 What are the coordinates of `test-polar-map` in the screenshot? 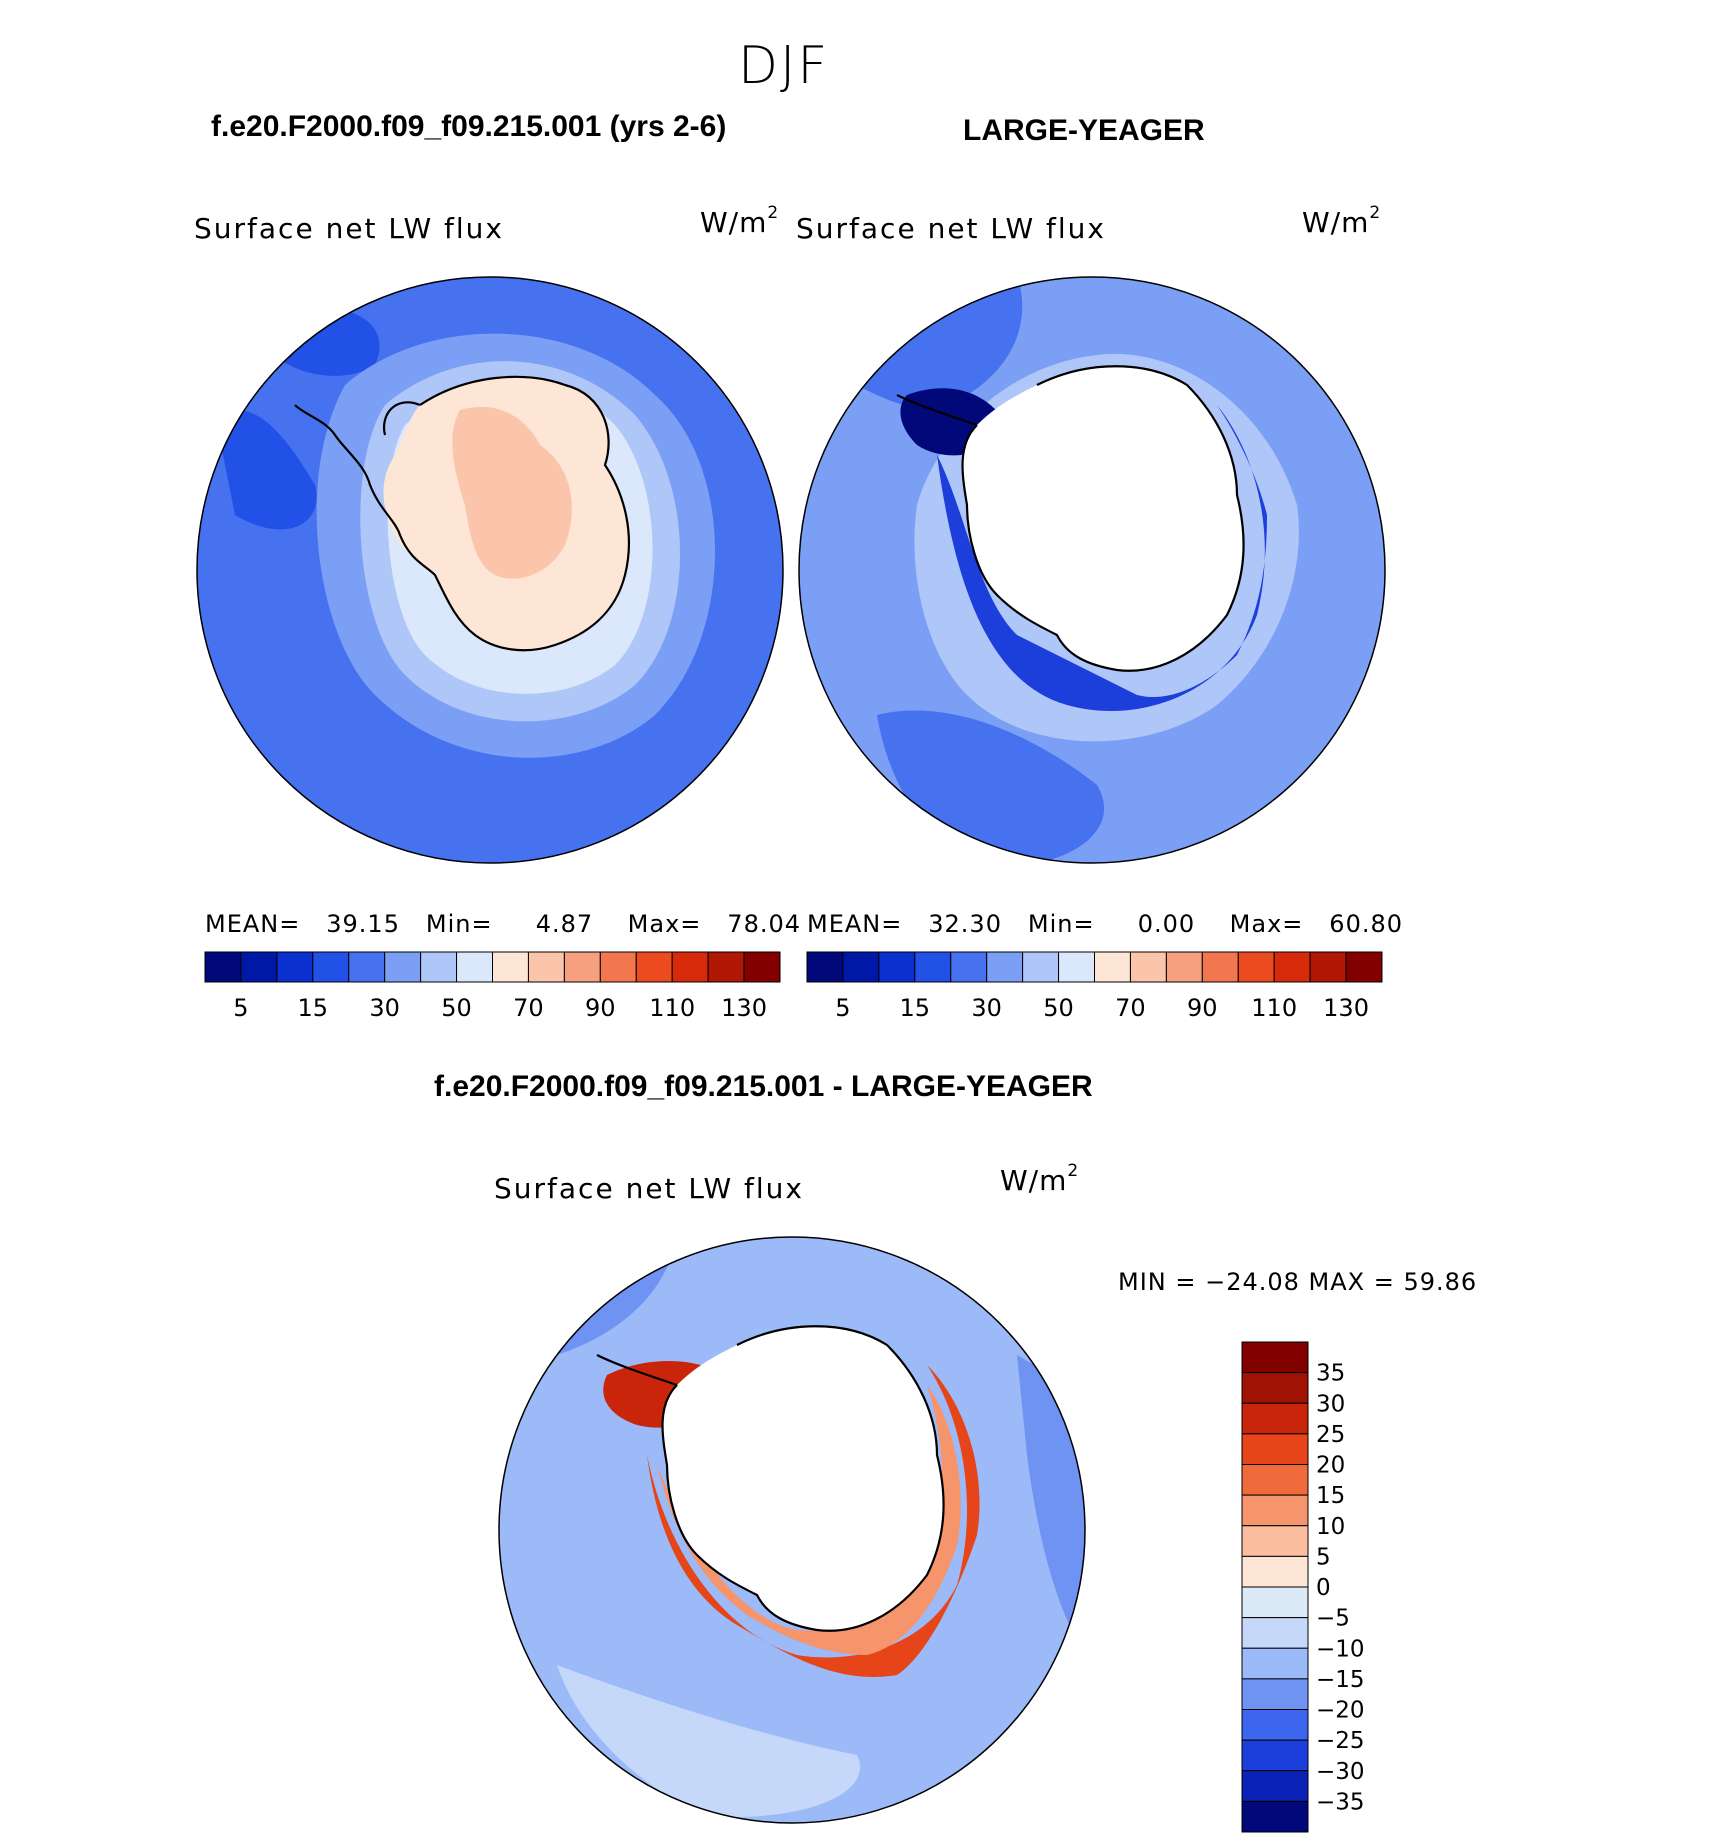 It's located at (490, 570).